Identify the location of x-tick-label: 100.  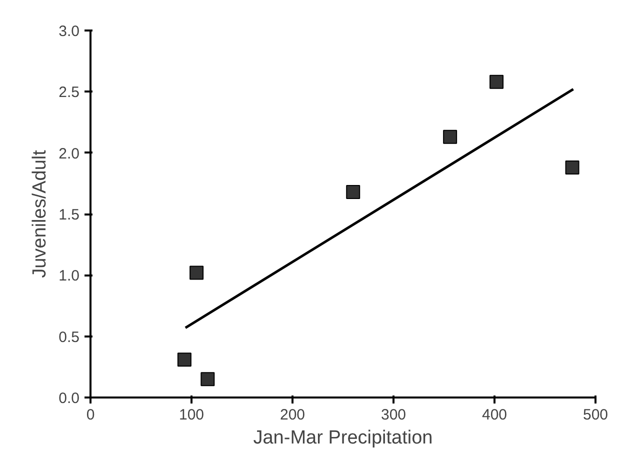
(191, 415).